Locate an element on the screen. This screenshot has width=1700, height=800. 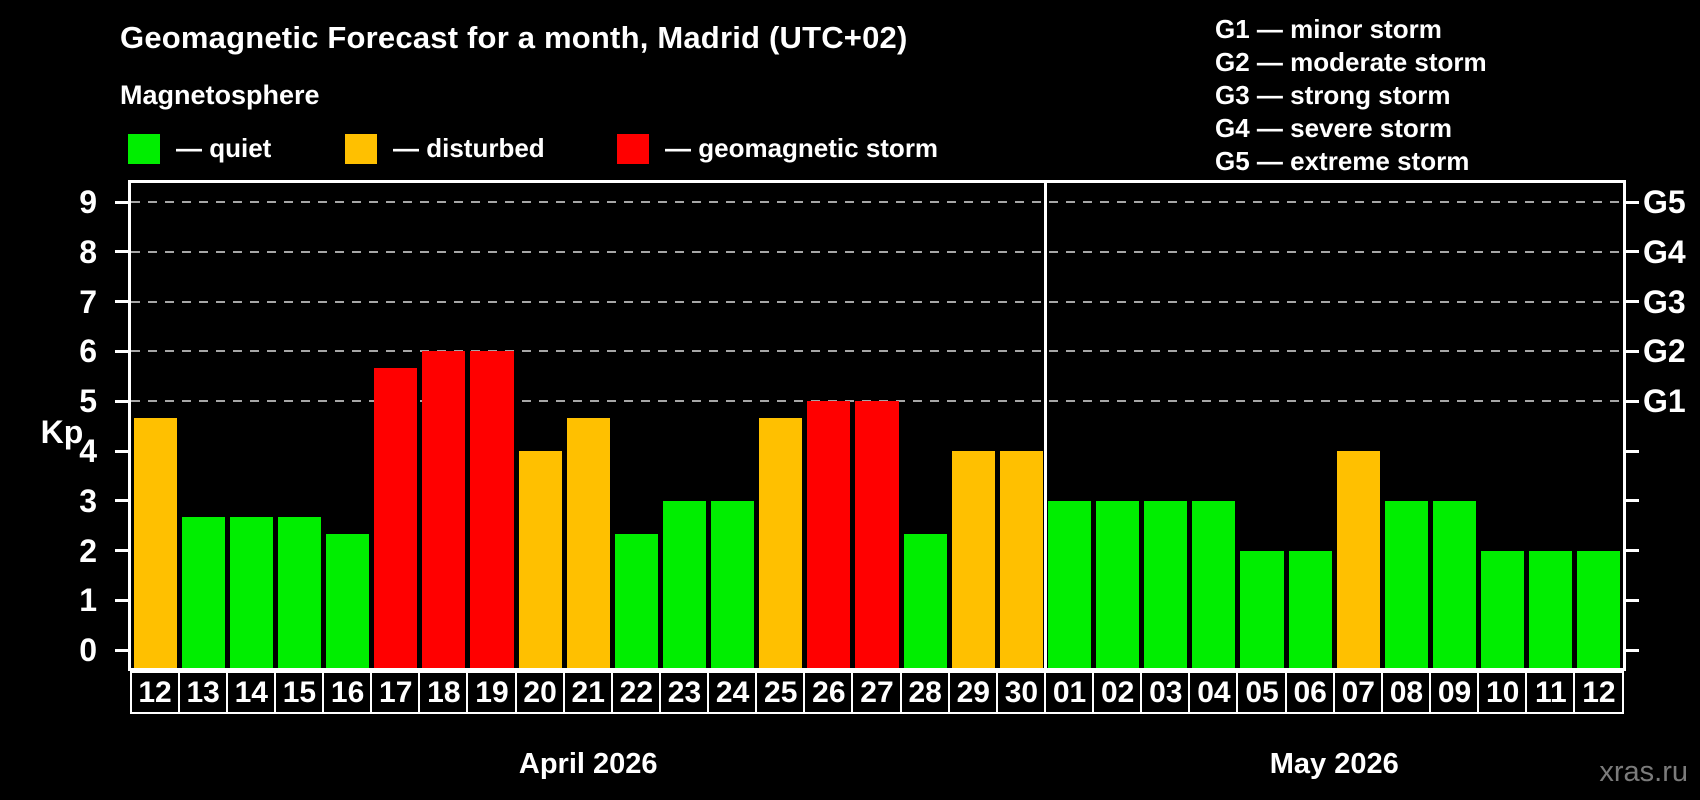
day-label-may-07: 07 is located at coordinates (1358, 692).